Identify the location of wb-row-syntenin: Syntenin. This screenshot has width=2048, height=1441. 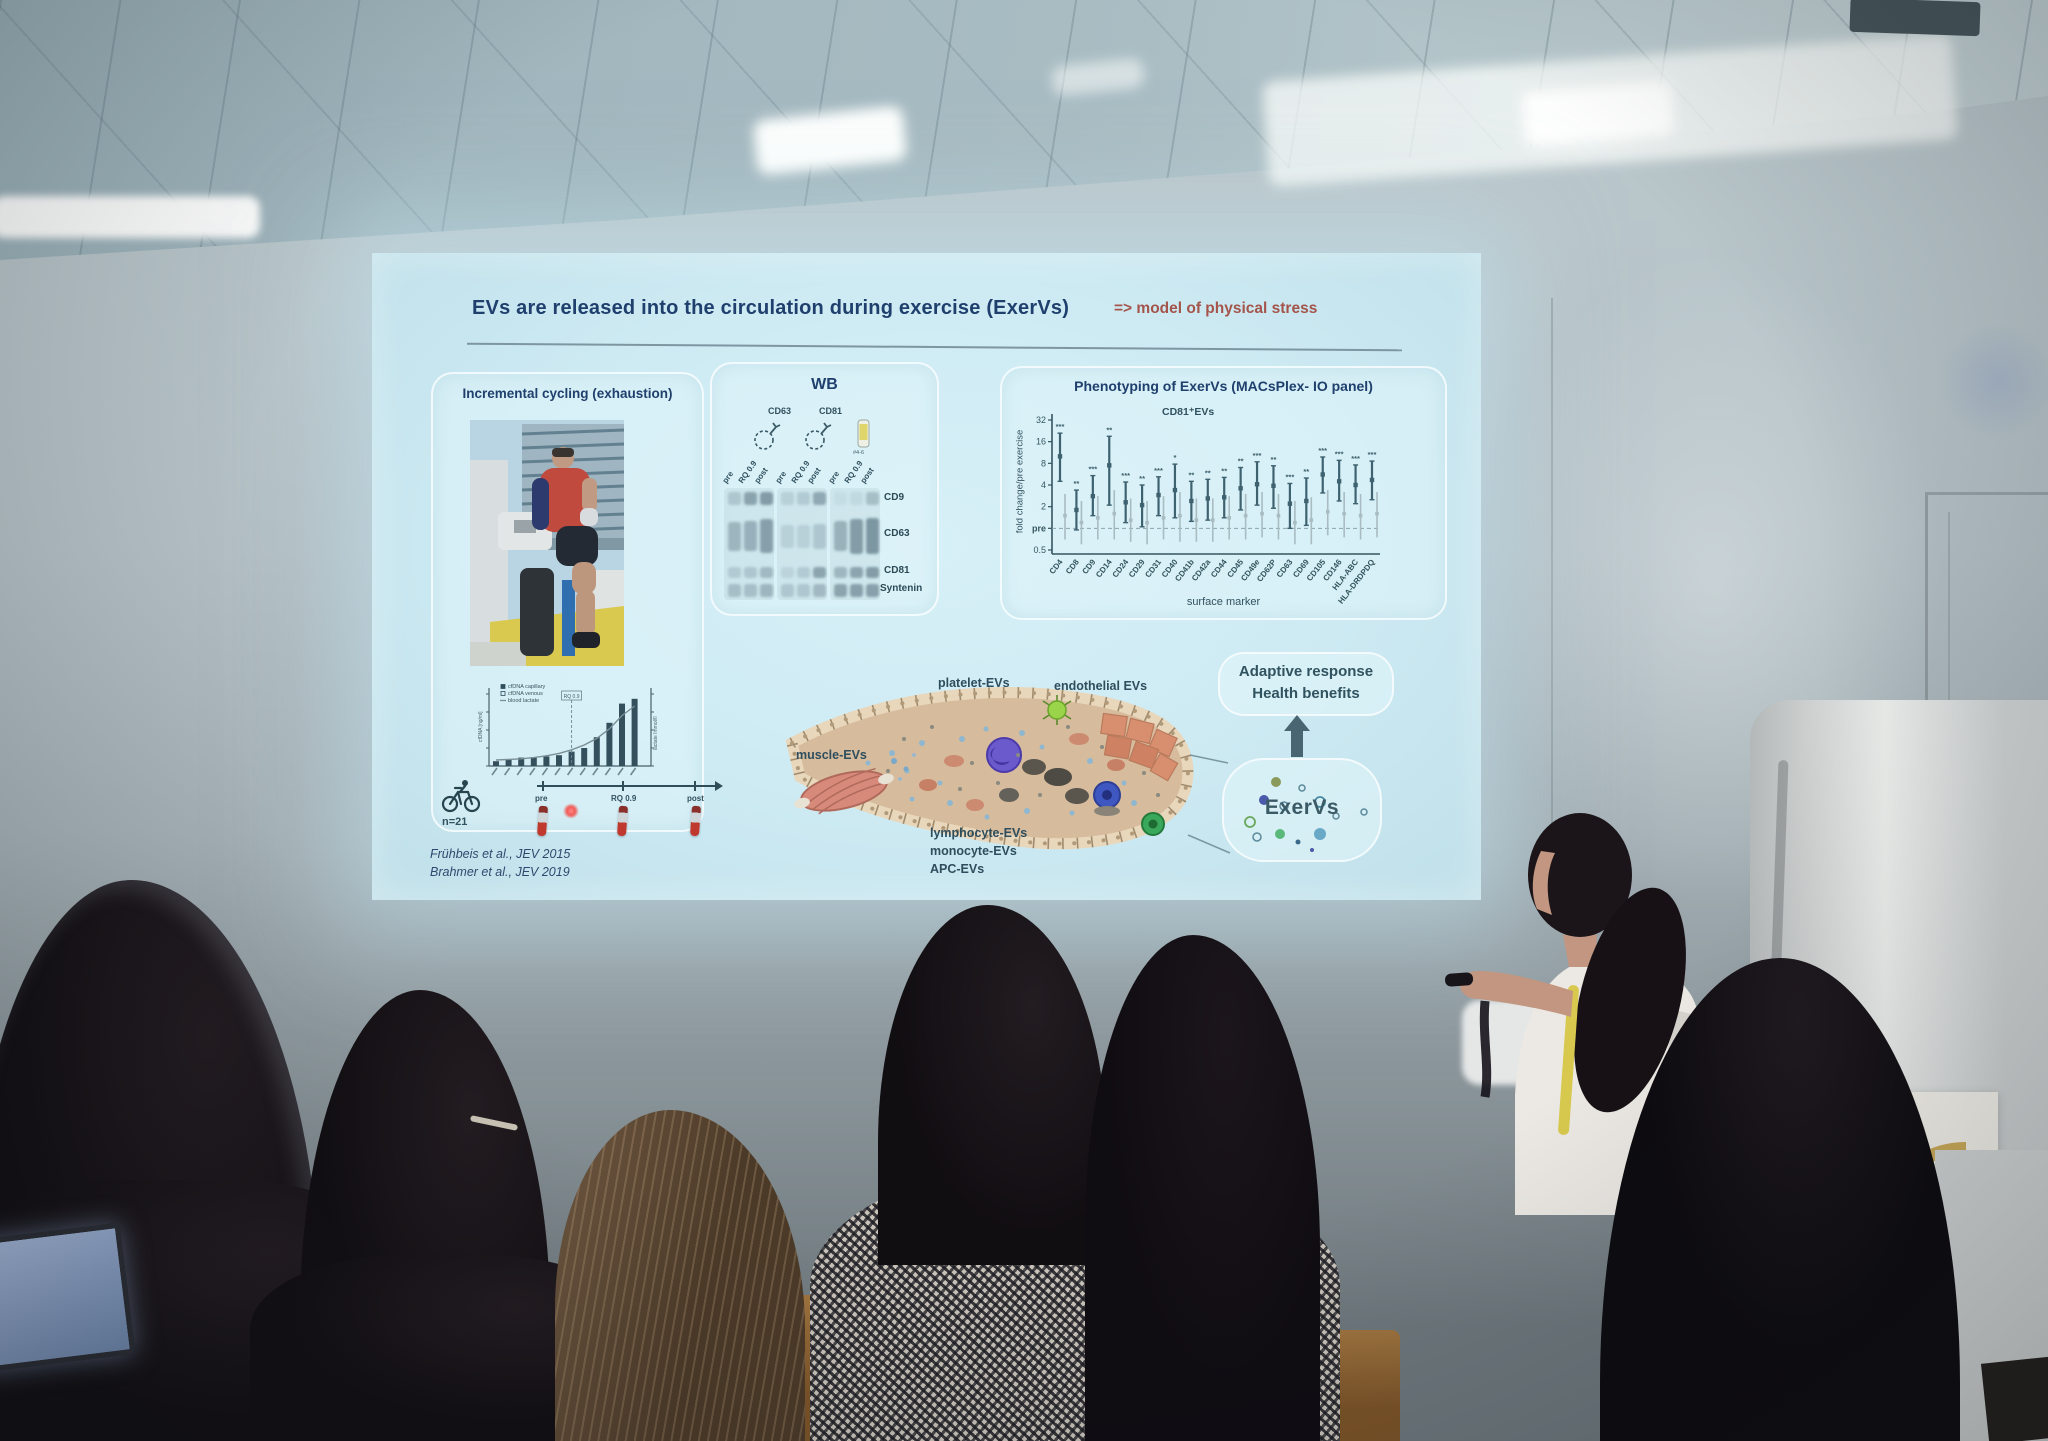
(901, 588).